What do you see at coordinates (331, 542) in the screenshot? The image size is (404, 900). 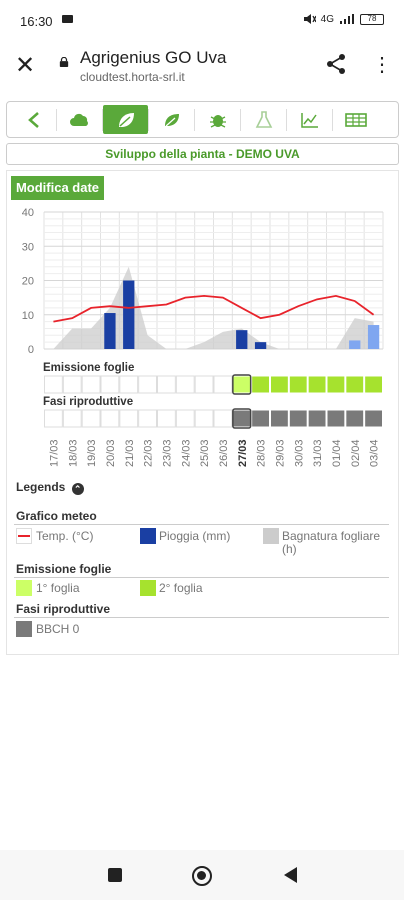 I see `legend-item-wetness: Bagnatura fogliare (h)` at bounding box center [331, 542].